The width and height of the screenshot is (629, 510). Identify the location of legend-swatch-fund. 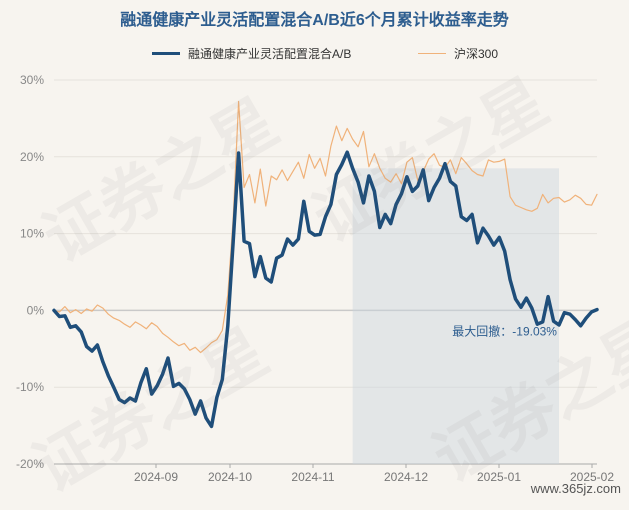
(166, 53).